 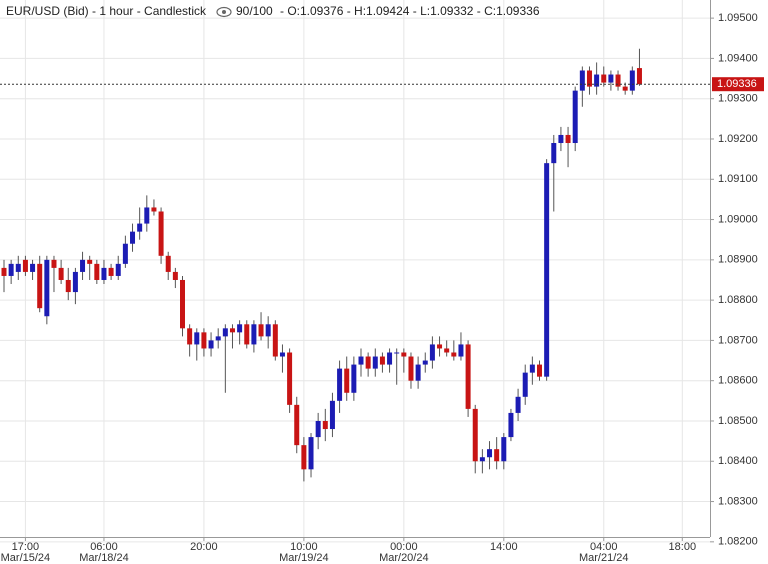 I want to click on y-tick-label: 1.09500, so click(x=738, y=18).